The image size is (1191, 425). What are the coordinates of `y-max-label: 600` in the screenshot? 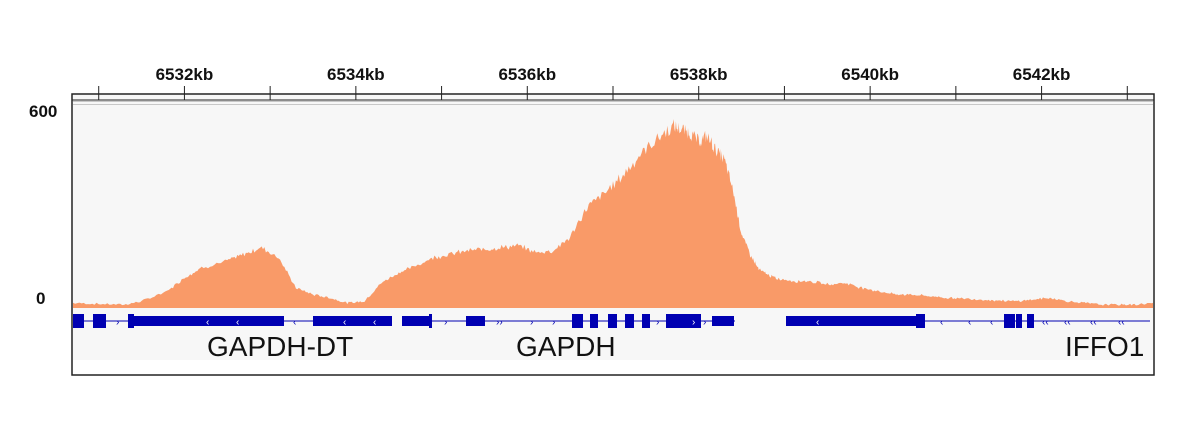 It's located at (43, 111).